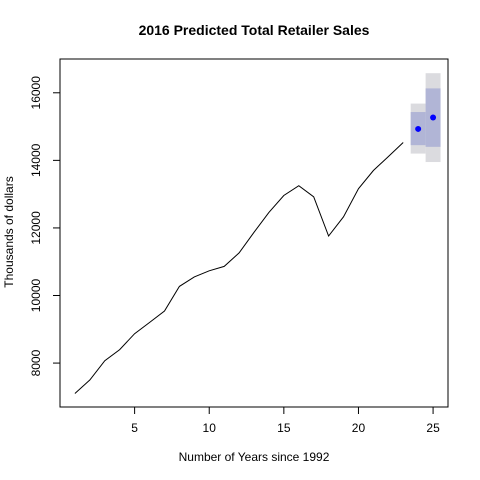  I want to click on y-tick-label-14000: 14000, so click(36, 160).